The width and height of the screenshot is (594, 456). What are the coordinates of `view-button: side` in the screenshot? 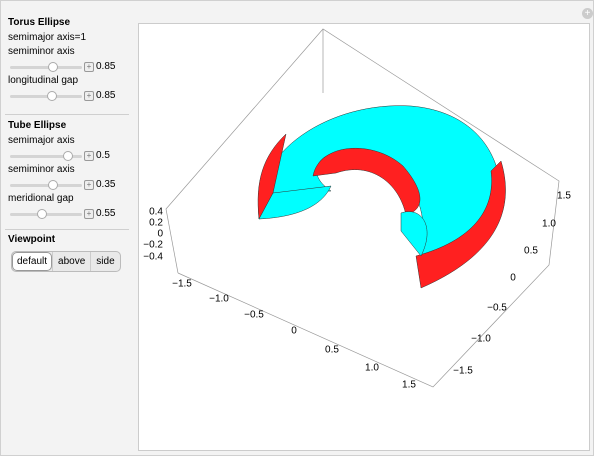 It's located at (104, 261).